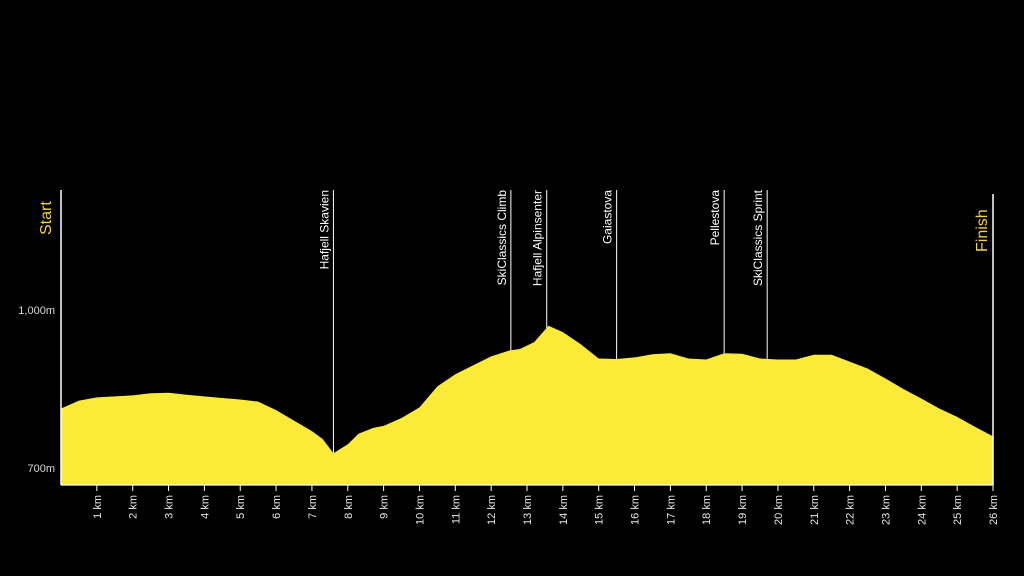 This screenshot has height=576, width=1024. What do you see at coordinates (324, 229) in the screenshot?
I see `waypoint-label: Hafjell Skavien` at bounding box center [324, 229].